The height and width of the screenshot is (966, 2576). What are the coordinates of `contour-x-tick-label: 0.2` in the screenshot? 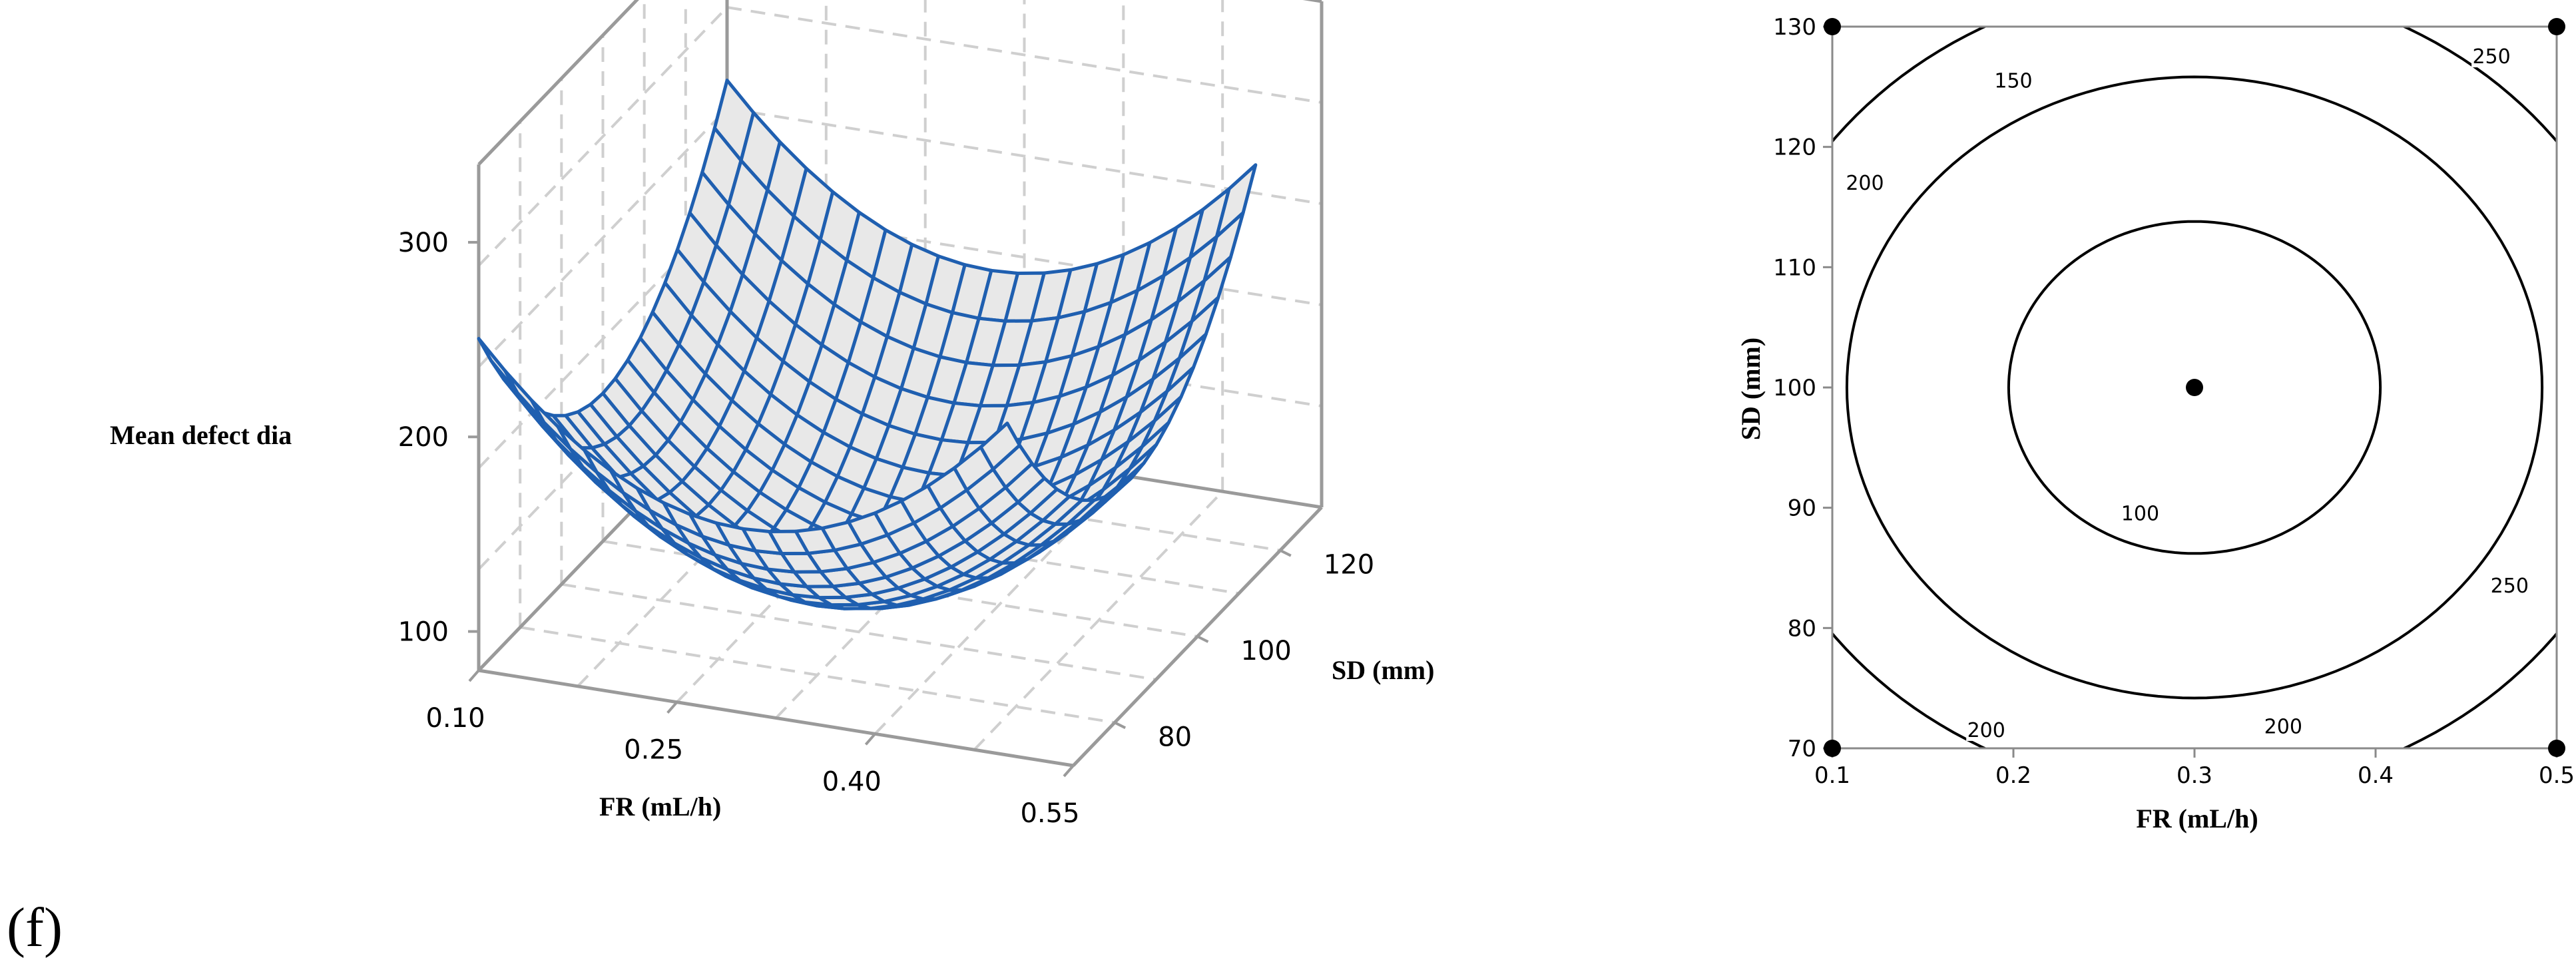 It's located at (2013, 775).